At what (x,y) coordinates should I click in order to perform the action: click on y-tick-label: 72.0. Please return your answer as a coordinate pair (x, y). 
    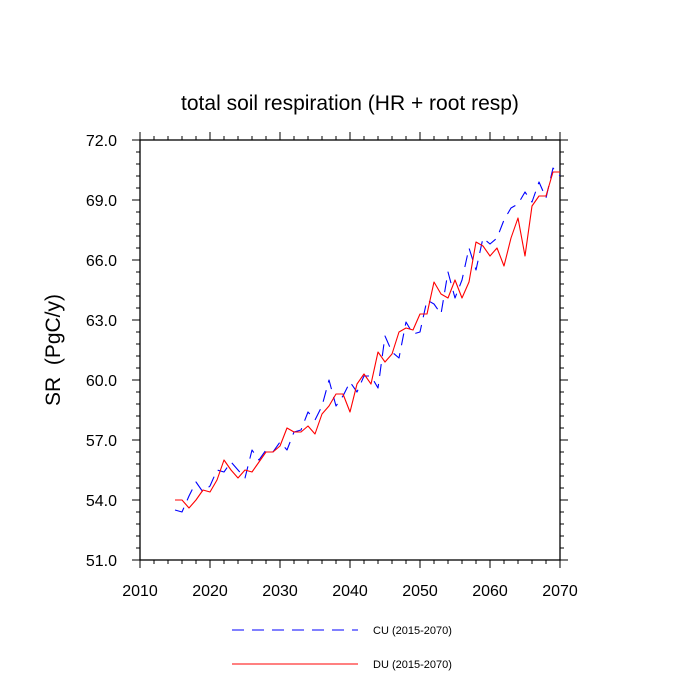
    Looking at the image, I should click on (101, 141).